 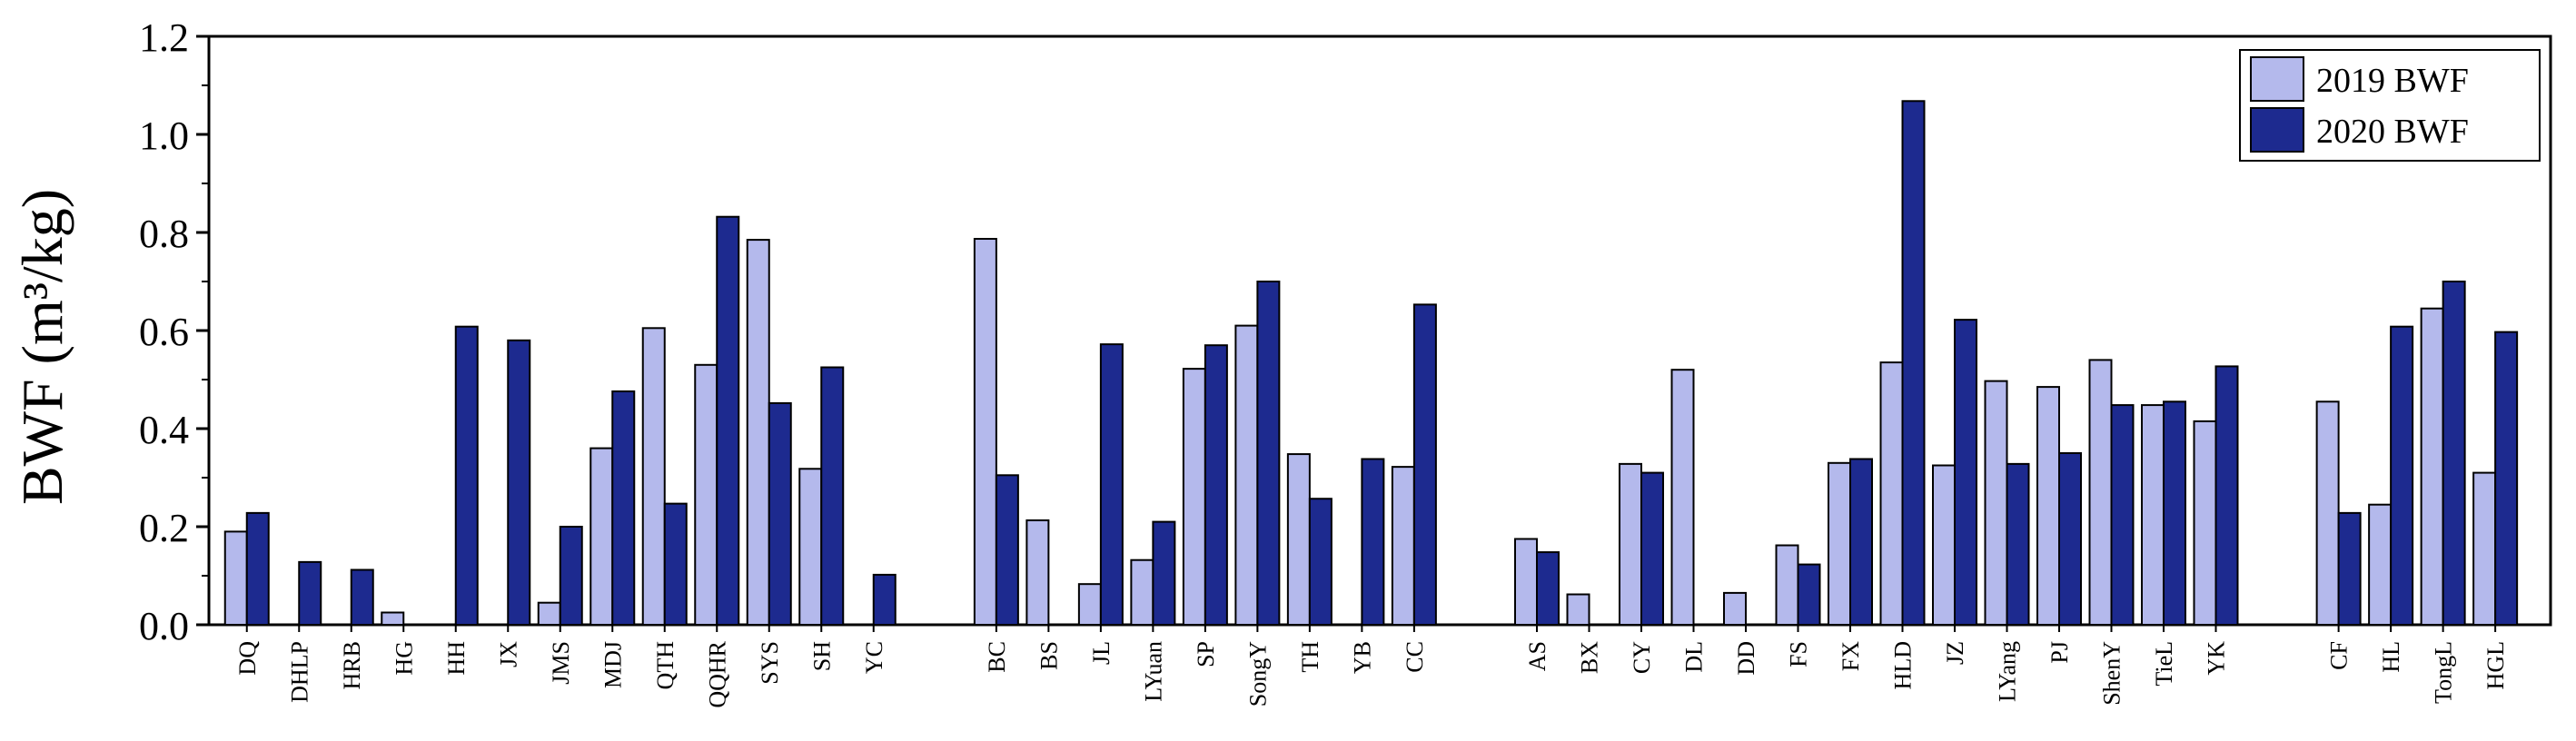 What do you see at coordinates (1799, 654) in the screenshot?
I see `x-tick-label-fs: FS` at bounding box center [1799, 654].